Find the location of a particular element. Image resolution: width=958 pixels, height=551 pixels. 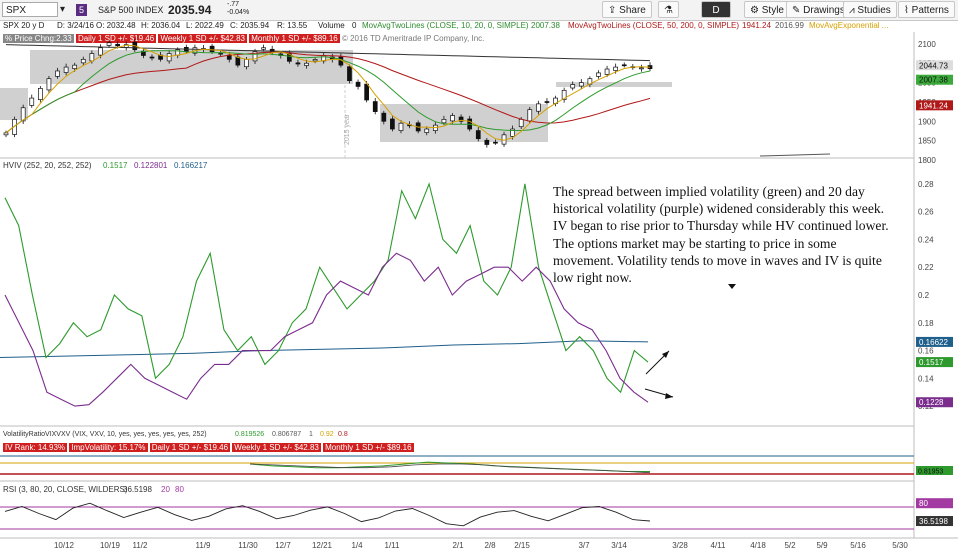

ma2-value: 1941.24 is located at coordinates (756, 25).